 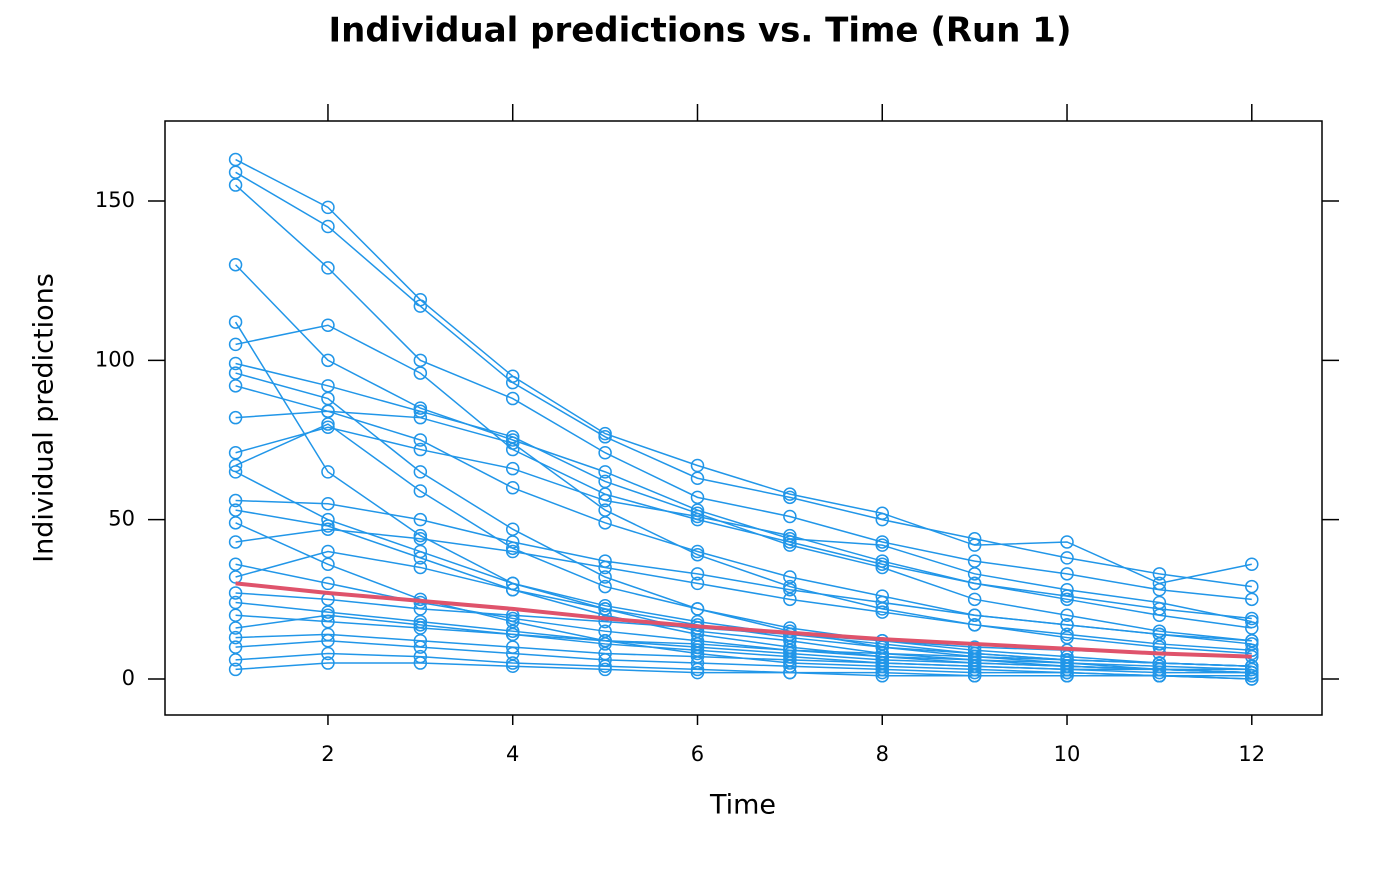 What do you see at coordinates (882, 754) in the screenshot?
I see `x-tick-label: 8` at bounding box center [882, 754].